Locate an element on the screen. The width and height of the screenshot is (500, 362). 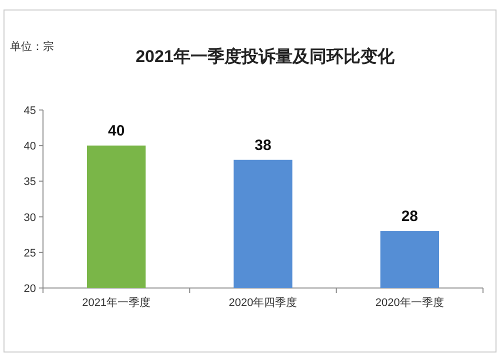
x-tick-label: 2020年一季度 is located at coordinates (409, 302).